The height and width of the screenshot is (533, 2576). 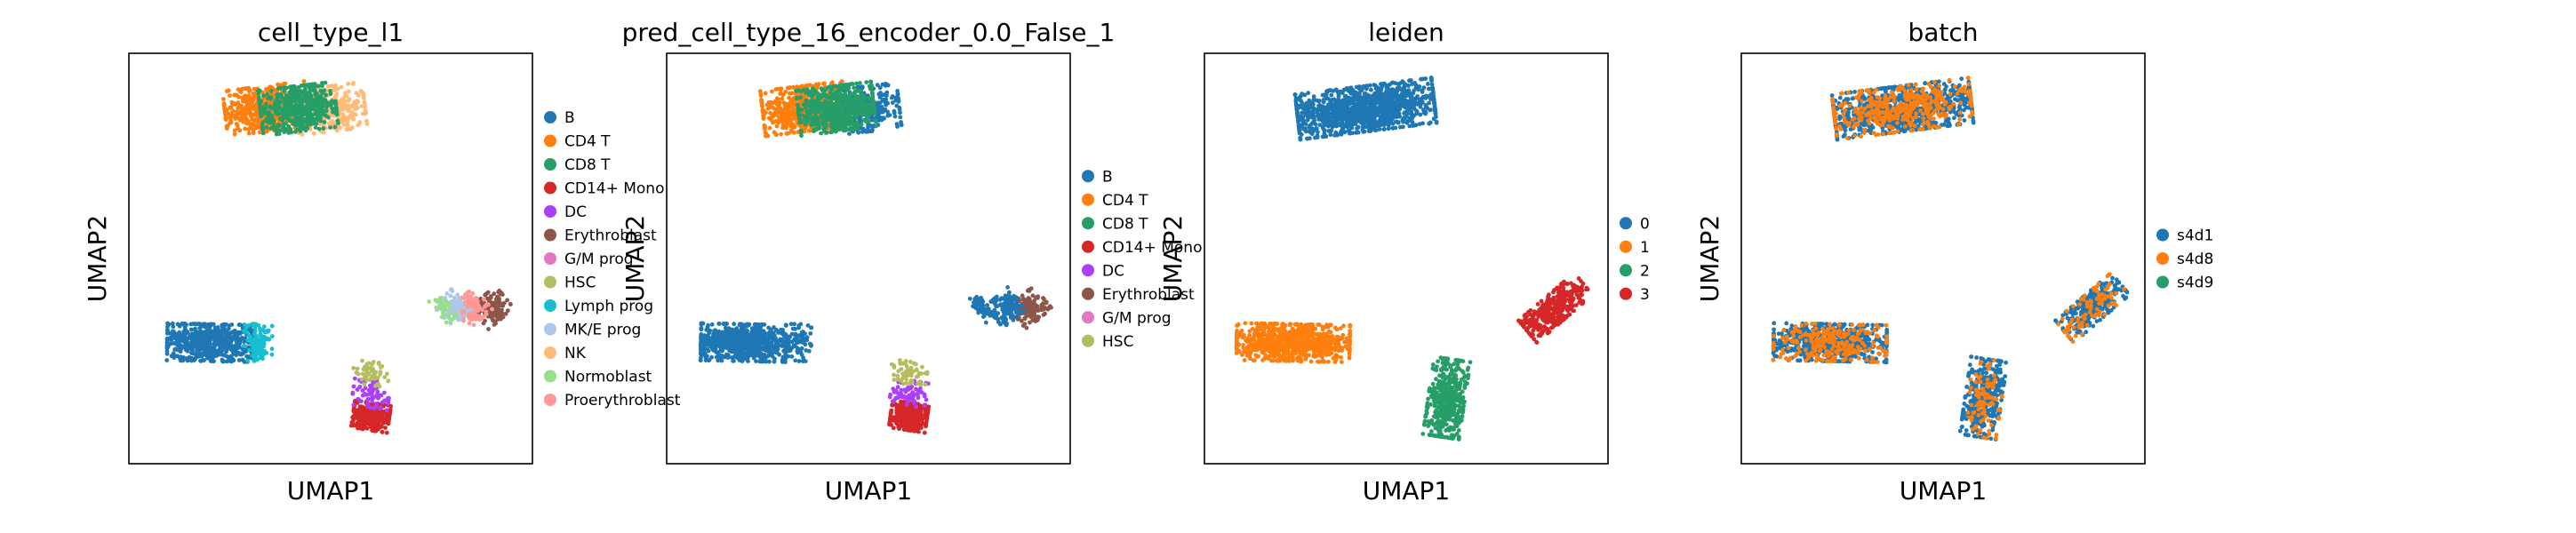 I want to click on legend-marker, so click(x=550, y=400).